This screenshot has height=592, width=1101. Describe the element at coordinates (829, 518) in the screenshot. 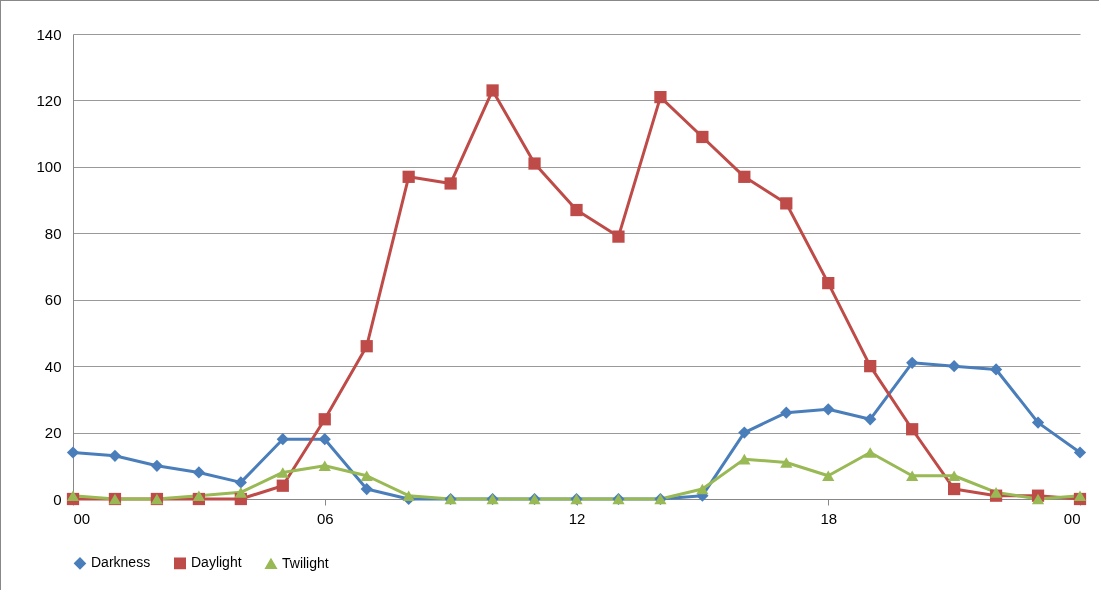

I see `x-tick-label: 18` at that location.